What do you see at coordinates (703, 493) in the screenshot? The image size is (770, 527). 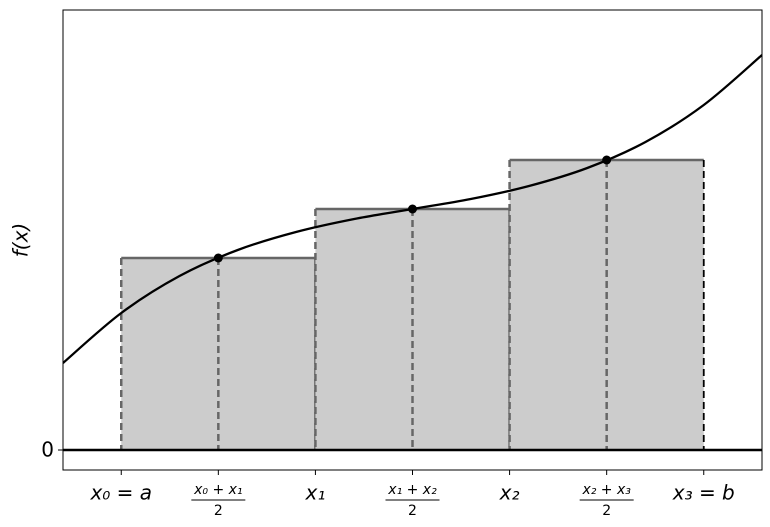 I see `x-tick-label: x₃ = b` at bounding box center [703, 493].